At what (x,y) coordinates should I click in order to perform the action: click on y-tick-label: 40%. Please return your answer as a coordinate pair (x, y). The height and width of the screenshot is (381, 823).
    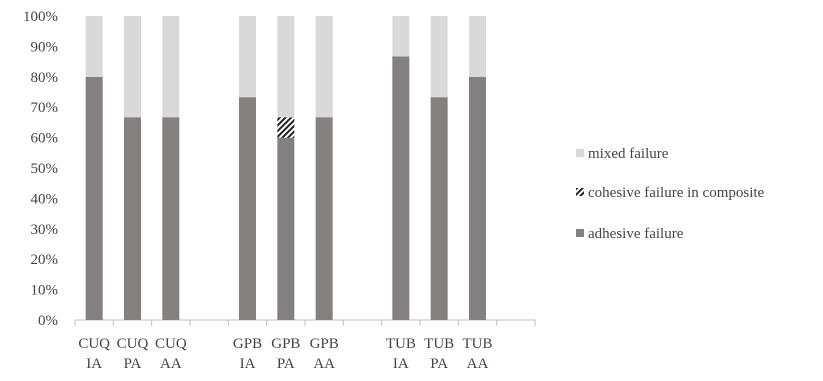
    Looking at the image, I should click on (45, 199).